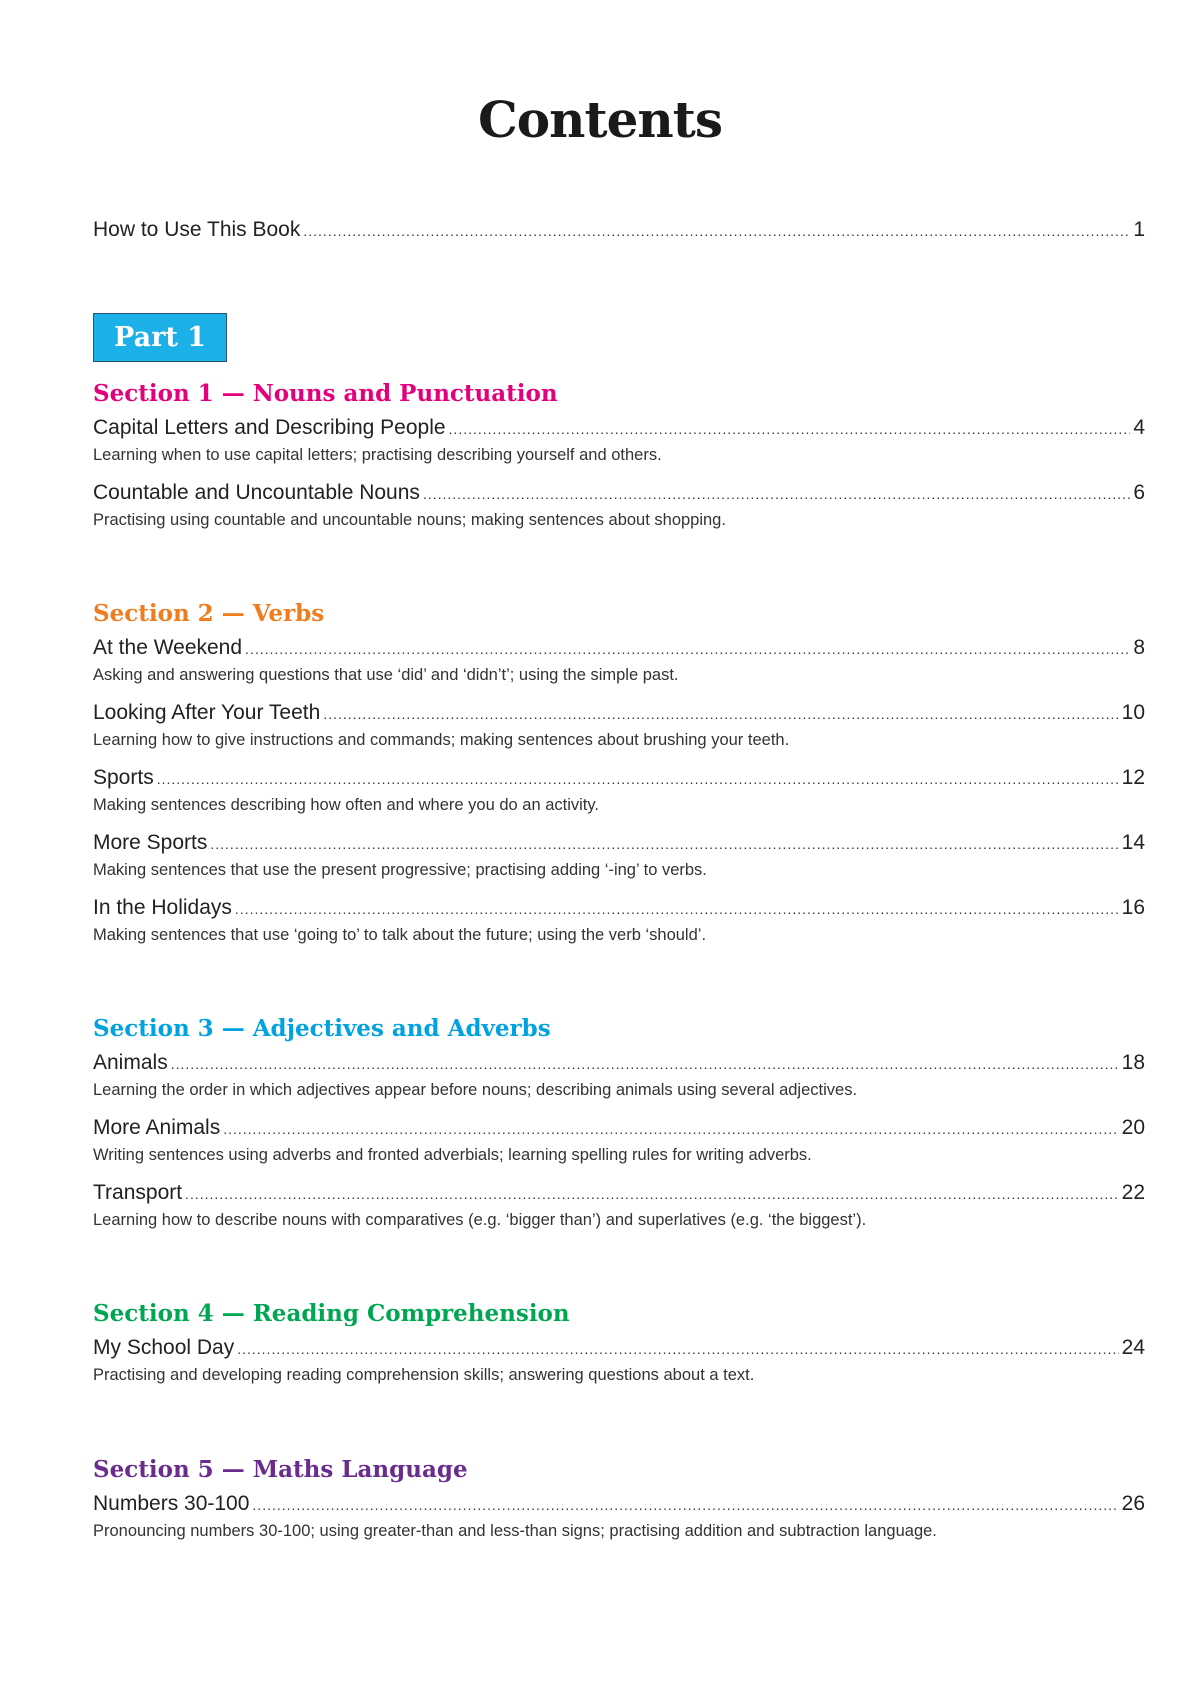 The width and height of the screenshot is (1200, 1697). I want to click on entry-page: 12, so click(1133, 777).